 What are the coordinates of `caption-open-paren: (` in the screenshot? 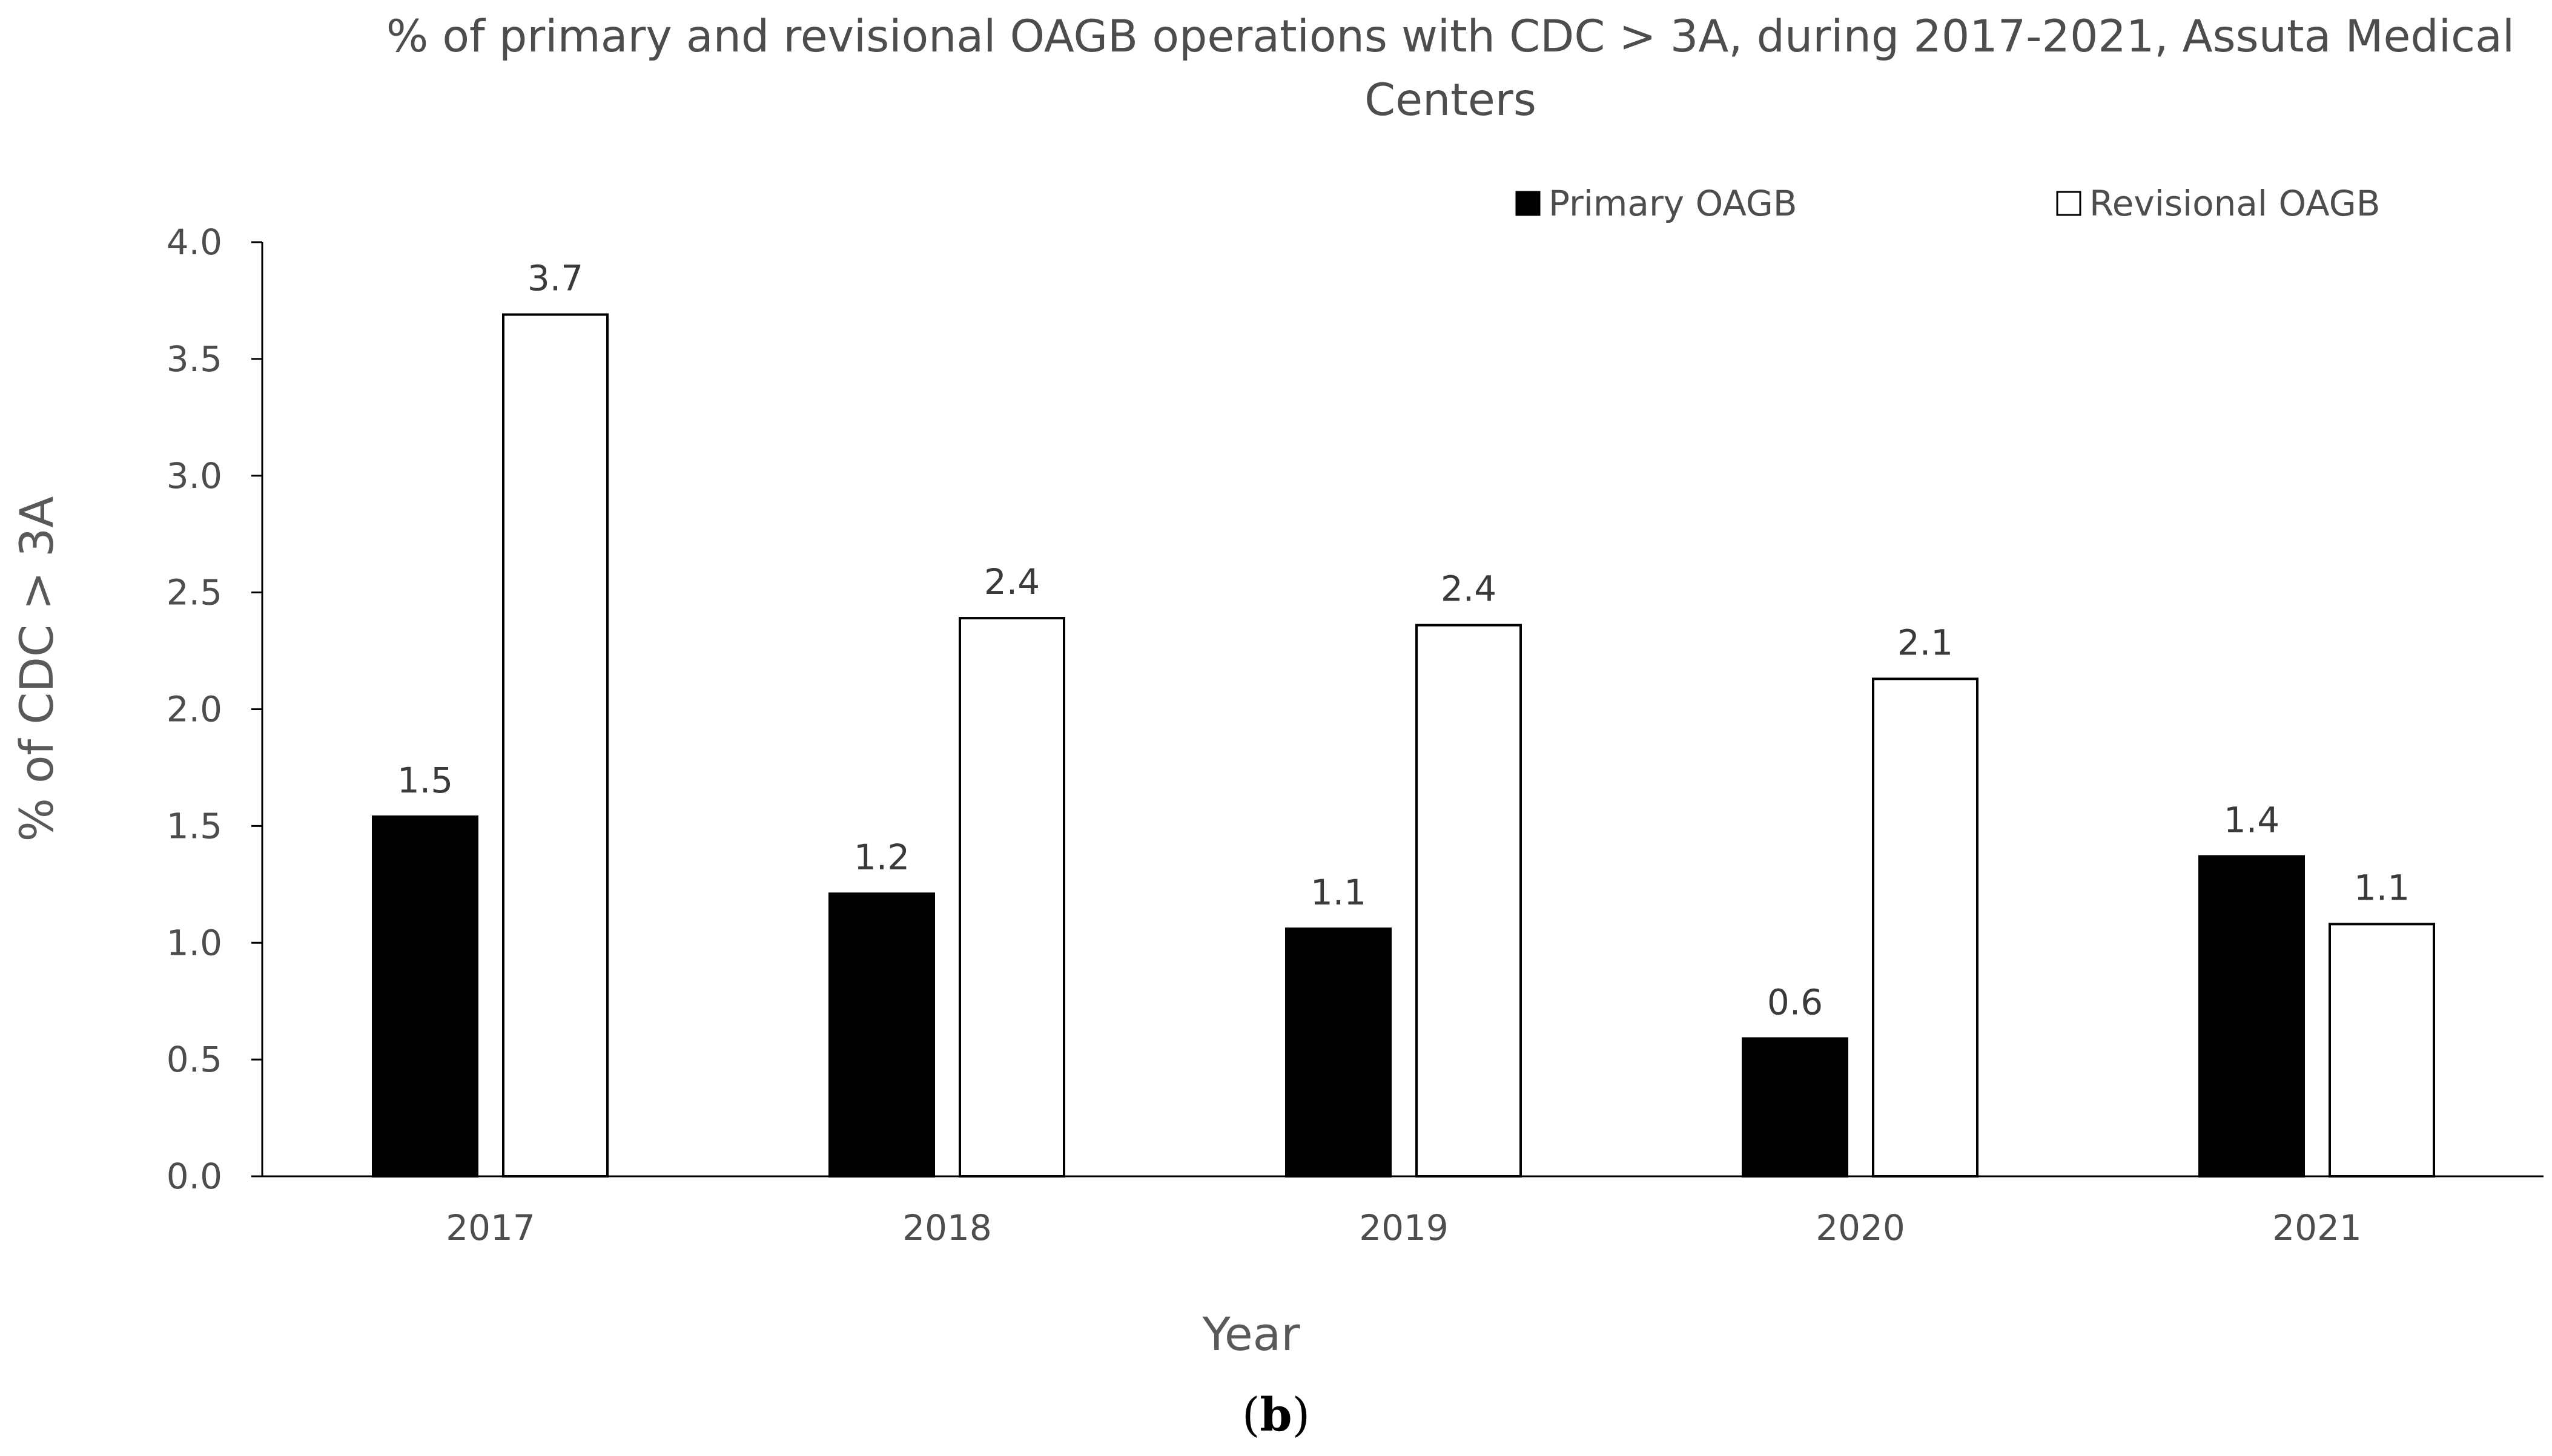 It's located at (1251, 1414).